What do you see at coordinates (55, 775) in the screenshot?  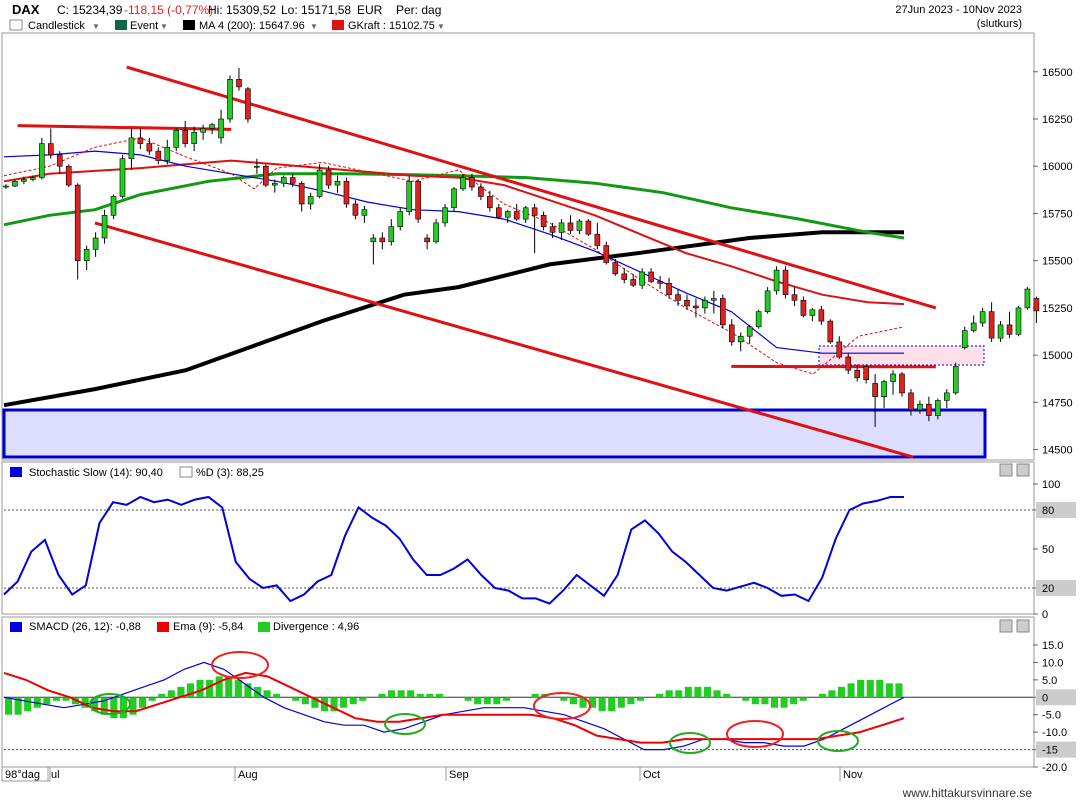 I see `month-label: ul` at bounding box center [55, 775].